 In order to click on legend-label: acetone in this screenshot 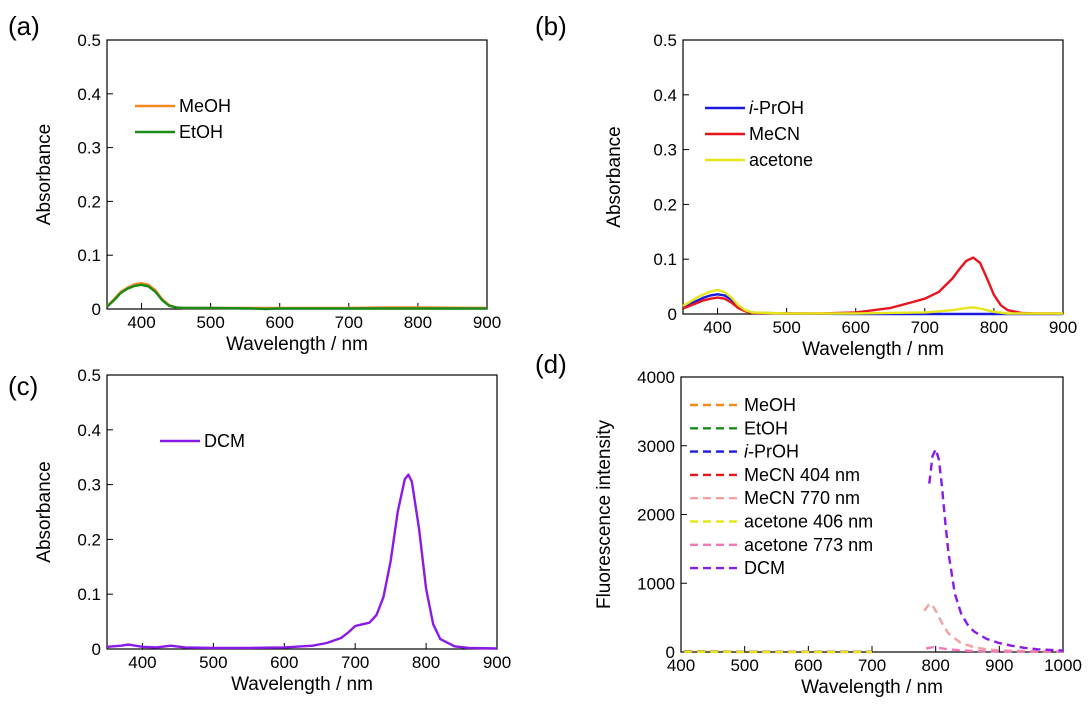, I will do `click(781, 160)`.